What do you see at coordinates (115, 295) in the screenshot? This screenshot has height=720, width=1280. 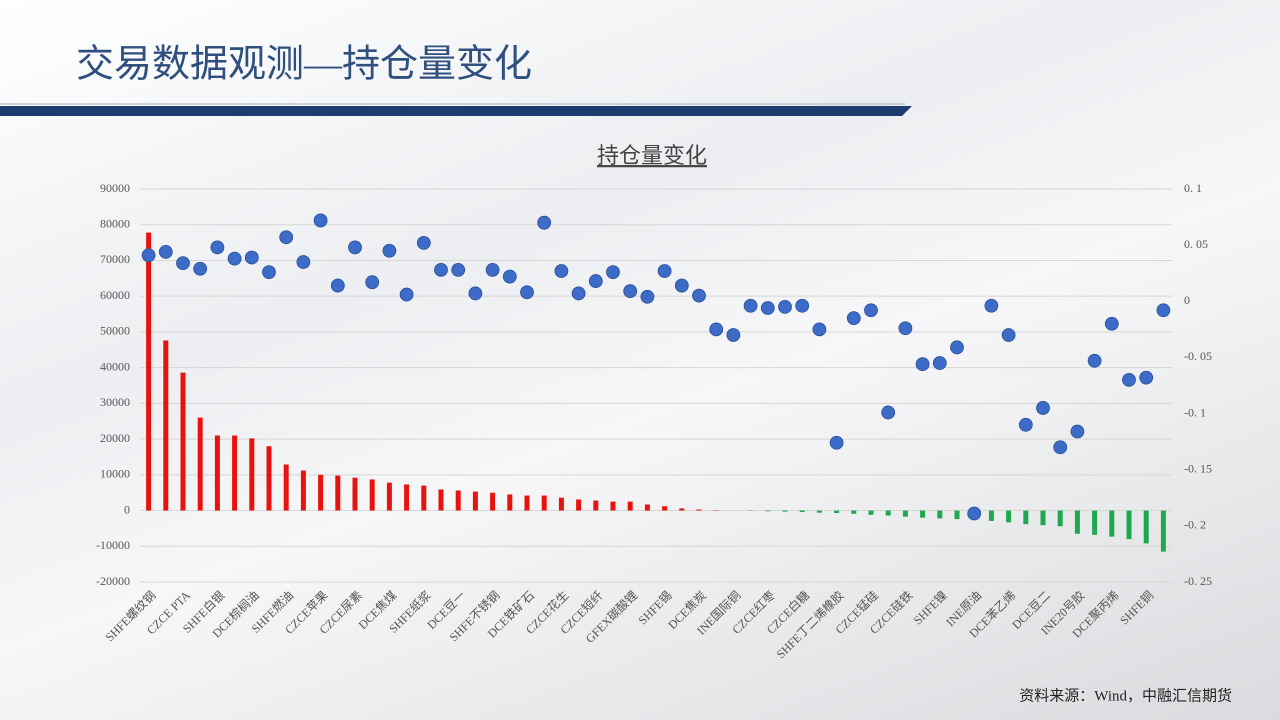 I see `y-tick-label: 60000` at bounding box center [115, 295].